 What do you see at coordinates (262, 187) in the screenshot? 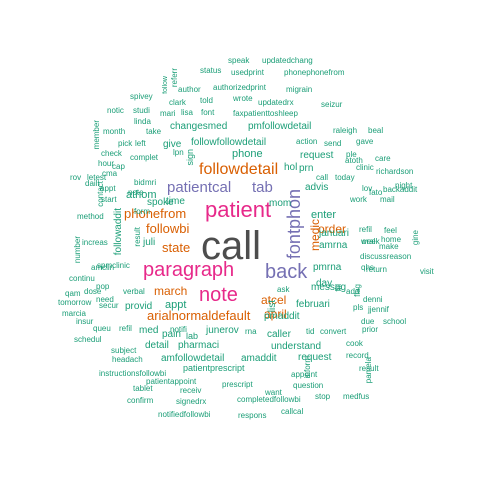
I see `word-tab: tab` at bounding box center [262, 187].